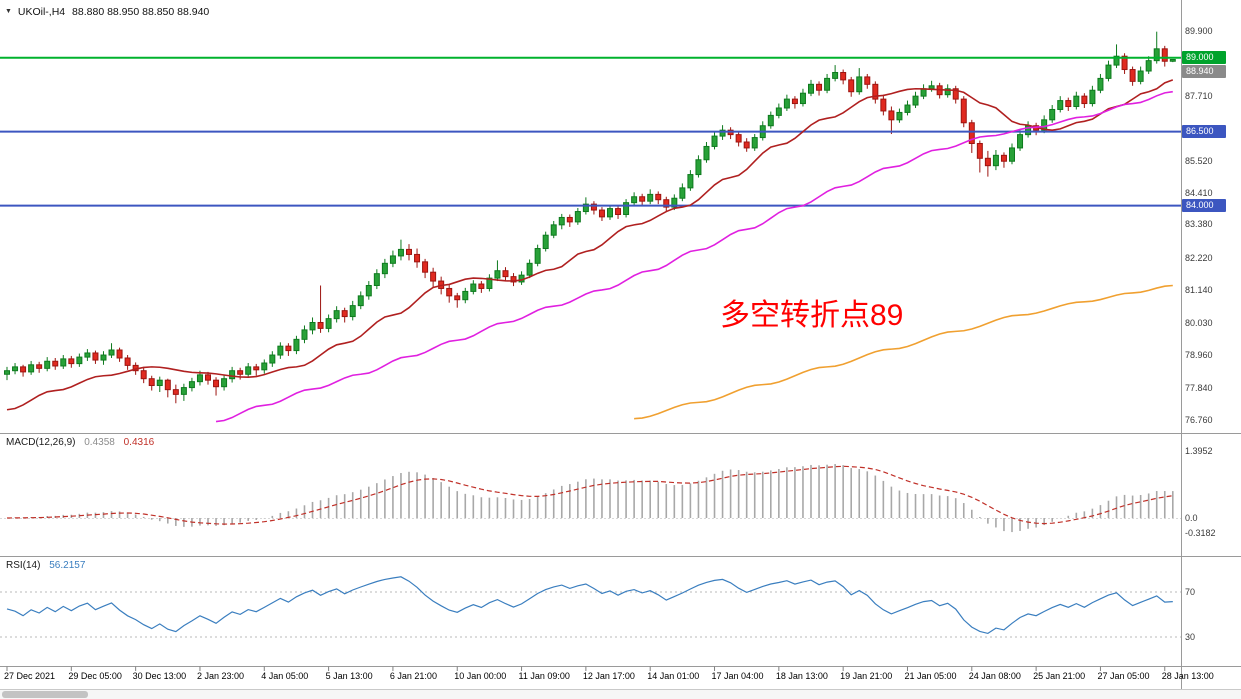  What do you see at coordinates (413, 675) in the screenshot?
I see `time-axis-label: 6 Jan 21:00` at bounding box center [413, 675].